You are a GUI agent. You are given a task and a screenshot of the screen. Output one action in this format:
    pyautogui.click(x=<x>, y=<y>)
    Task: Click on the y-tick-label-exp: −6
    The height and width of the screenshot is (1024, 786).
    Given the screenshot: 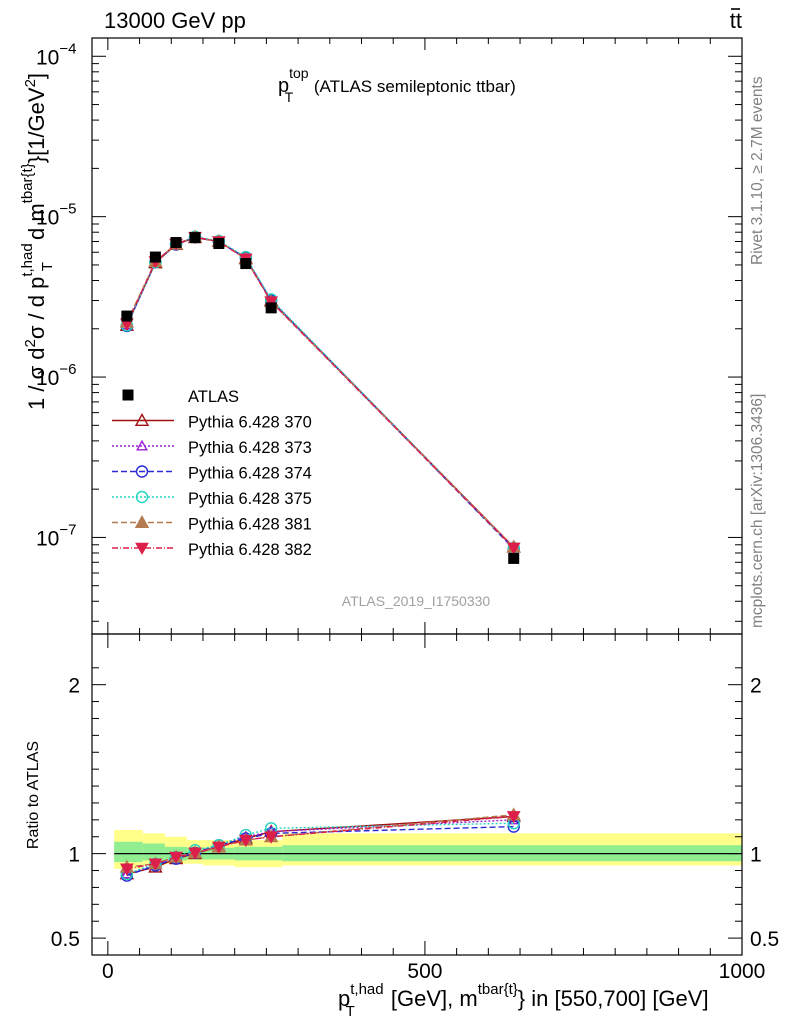 What is the action you would take?
    pyautogui.click(x=67, y=369)
    